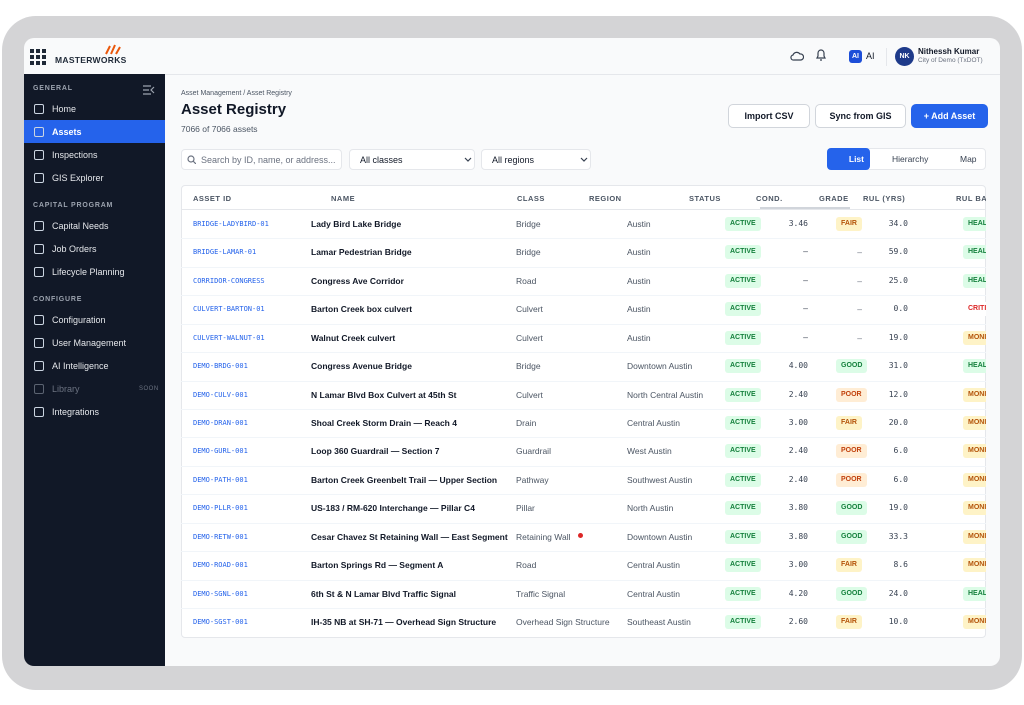 The height and width of the screenshot is (705, 1024). What do you see at coordinates (88, 272) in the screenshot?
I see `nav-item: Lifecycle Planning` at bounding box center [88, 272].